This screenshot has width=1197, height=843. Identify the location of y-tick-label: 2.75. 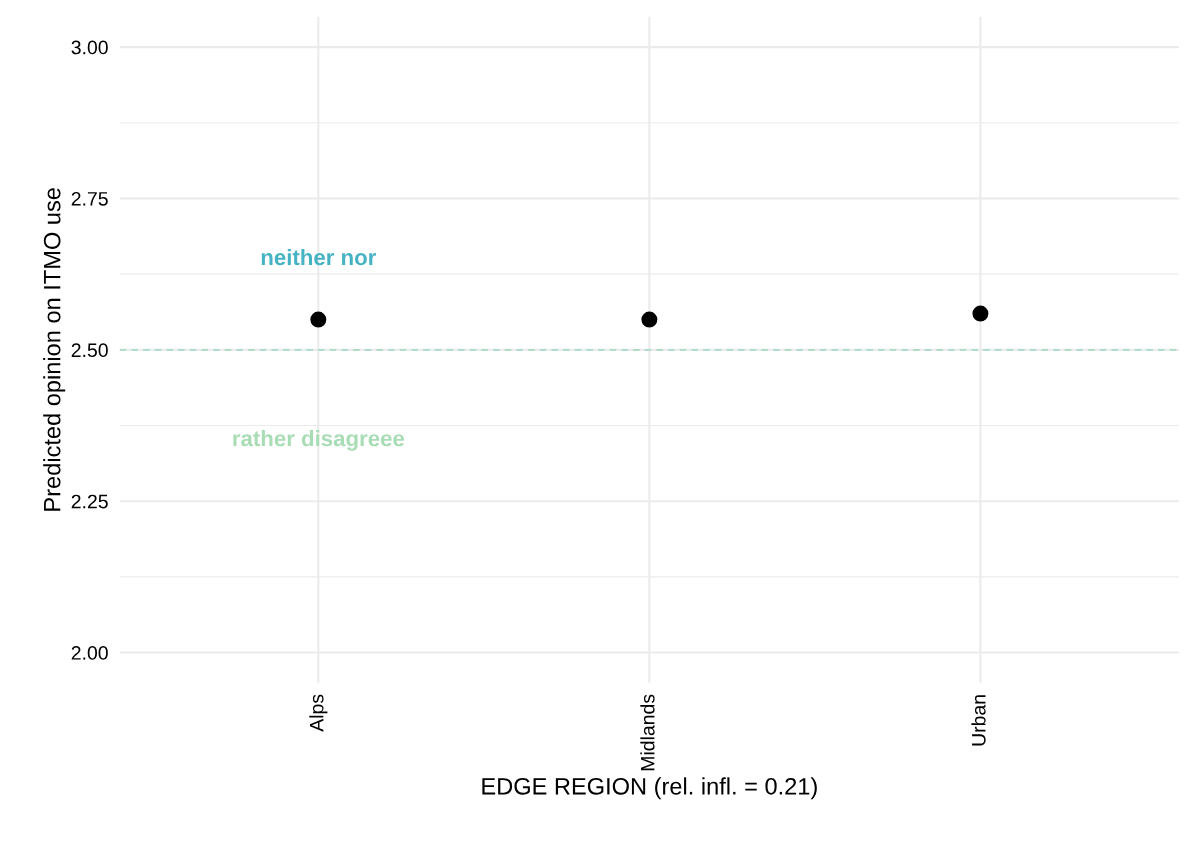
(89, 198).